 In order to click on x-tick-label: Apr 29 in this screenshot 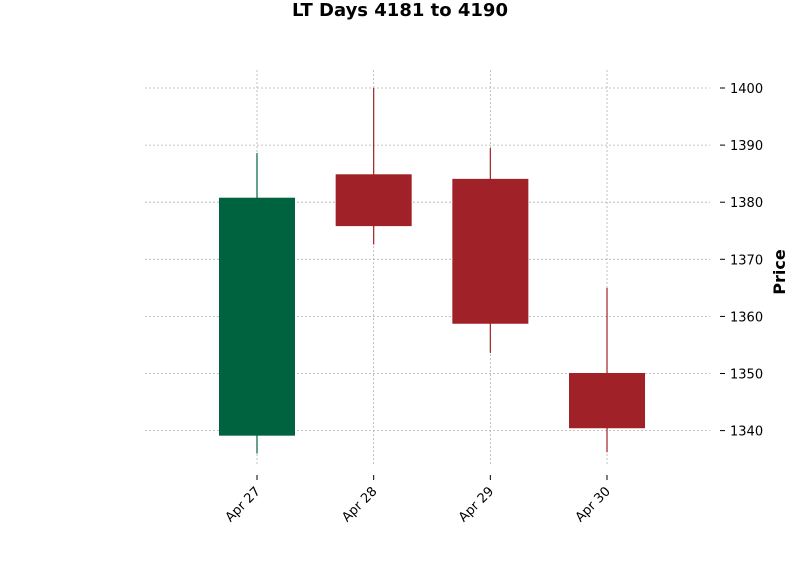, I will do `click(476, 504)`.